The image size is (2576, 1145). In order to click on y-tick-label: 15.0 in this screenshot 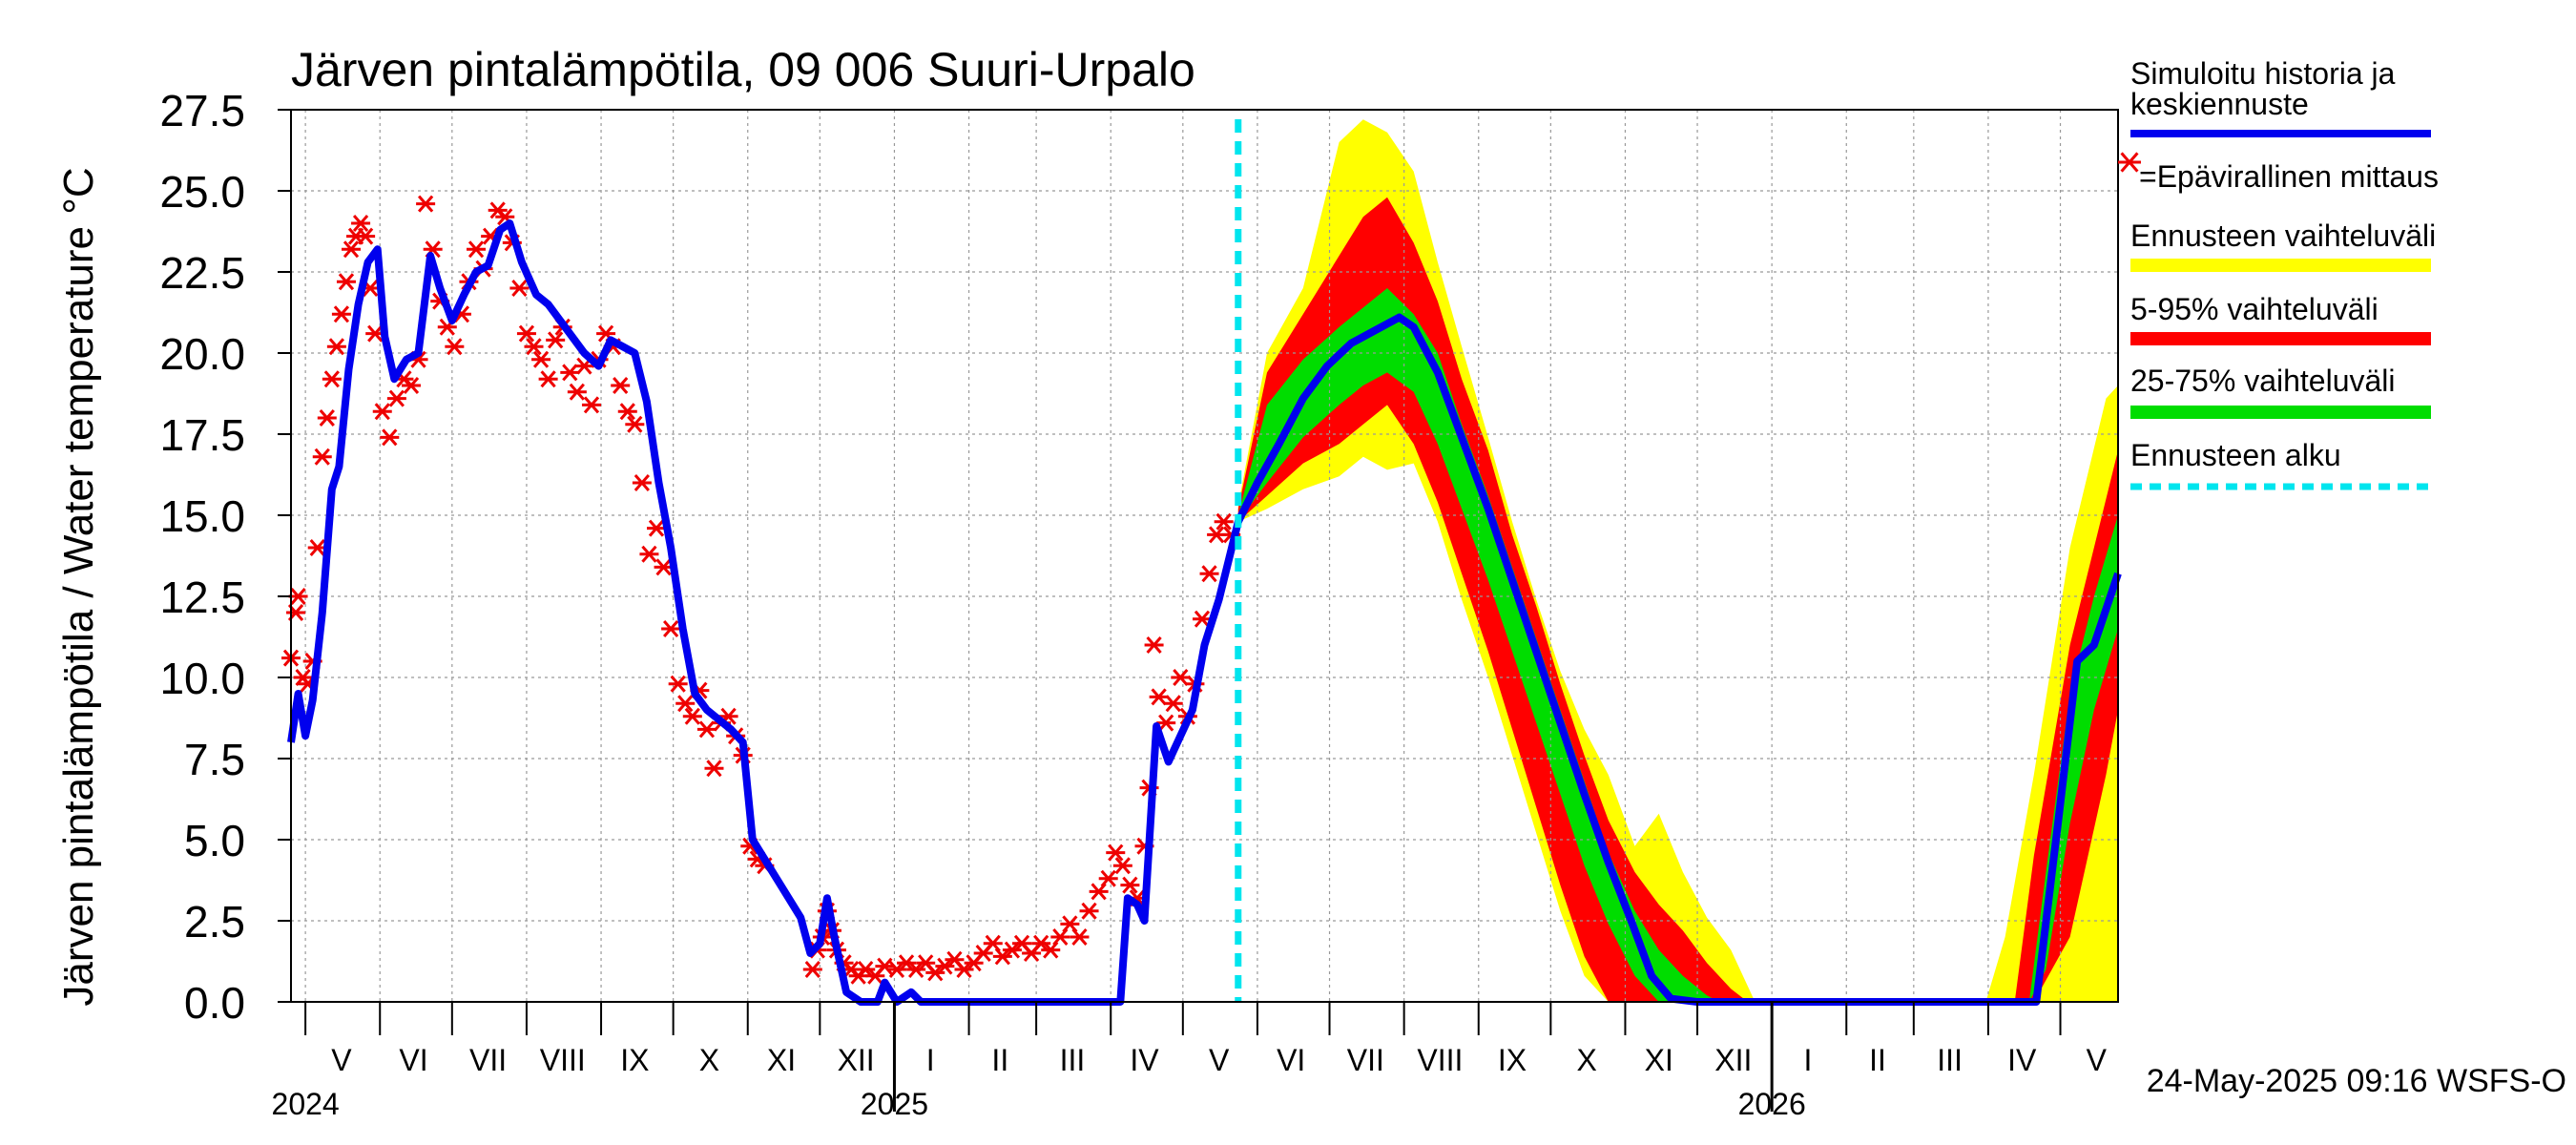, I will do `click(202, 516)`.